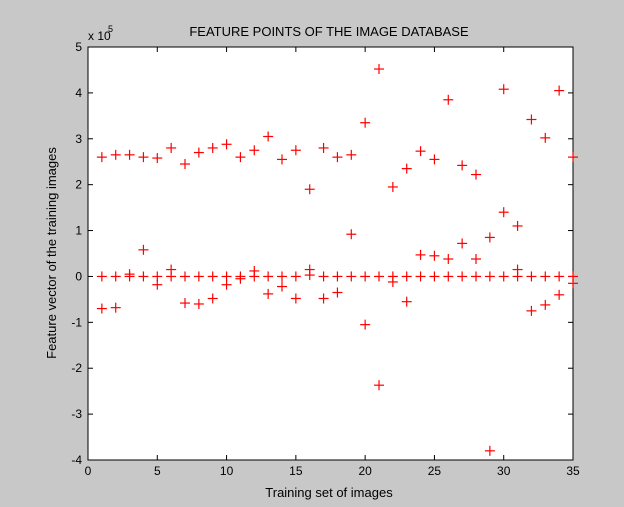  What do you see at coordinates (78, 93) in the screenshot?
I see `y-tick-label: 4` at bounding box center [78, 93].